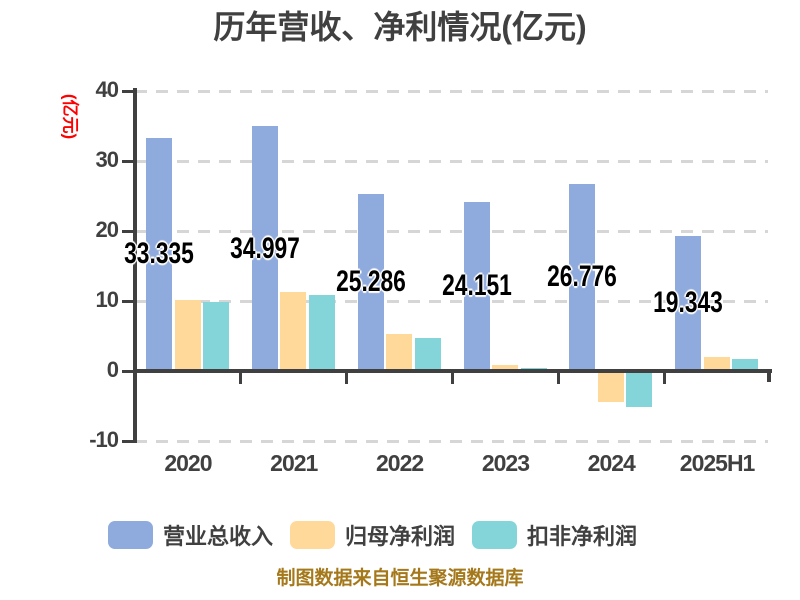 This screenshot has height=600, width=800. What do you see at coordinates (107, 159) in the screenshot?
I see `y-tick-label: 30` at bounding box center [107, 159].